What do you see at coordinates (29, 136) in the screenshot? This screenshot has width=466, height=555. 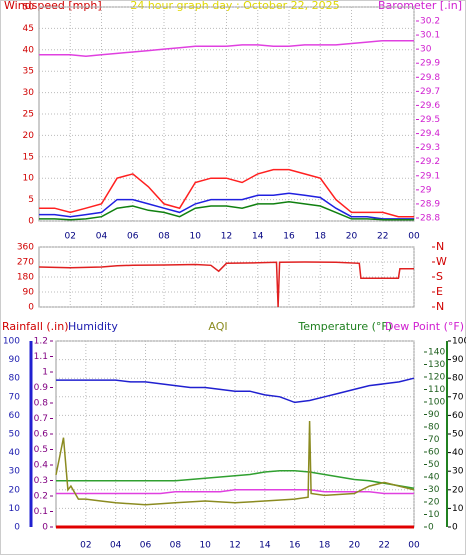 I see `y-tick-label: 20` at bounding box center [29, 136].